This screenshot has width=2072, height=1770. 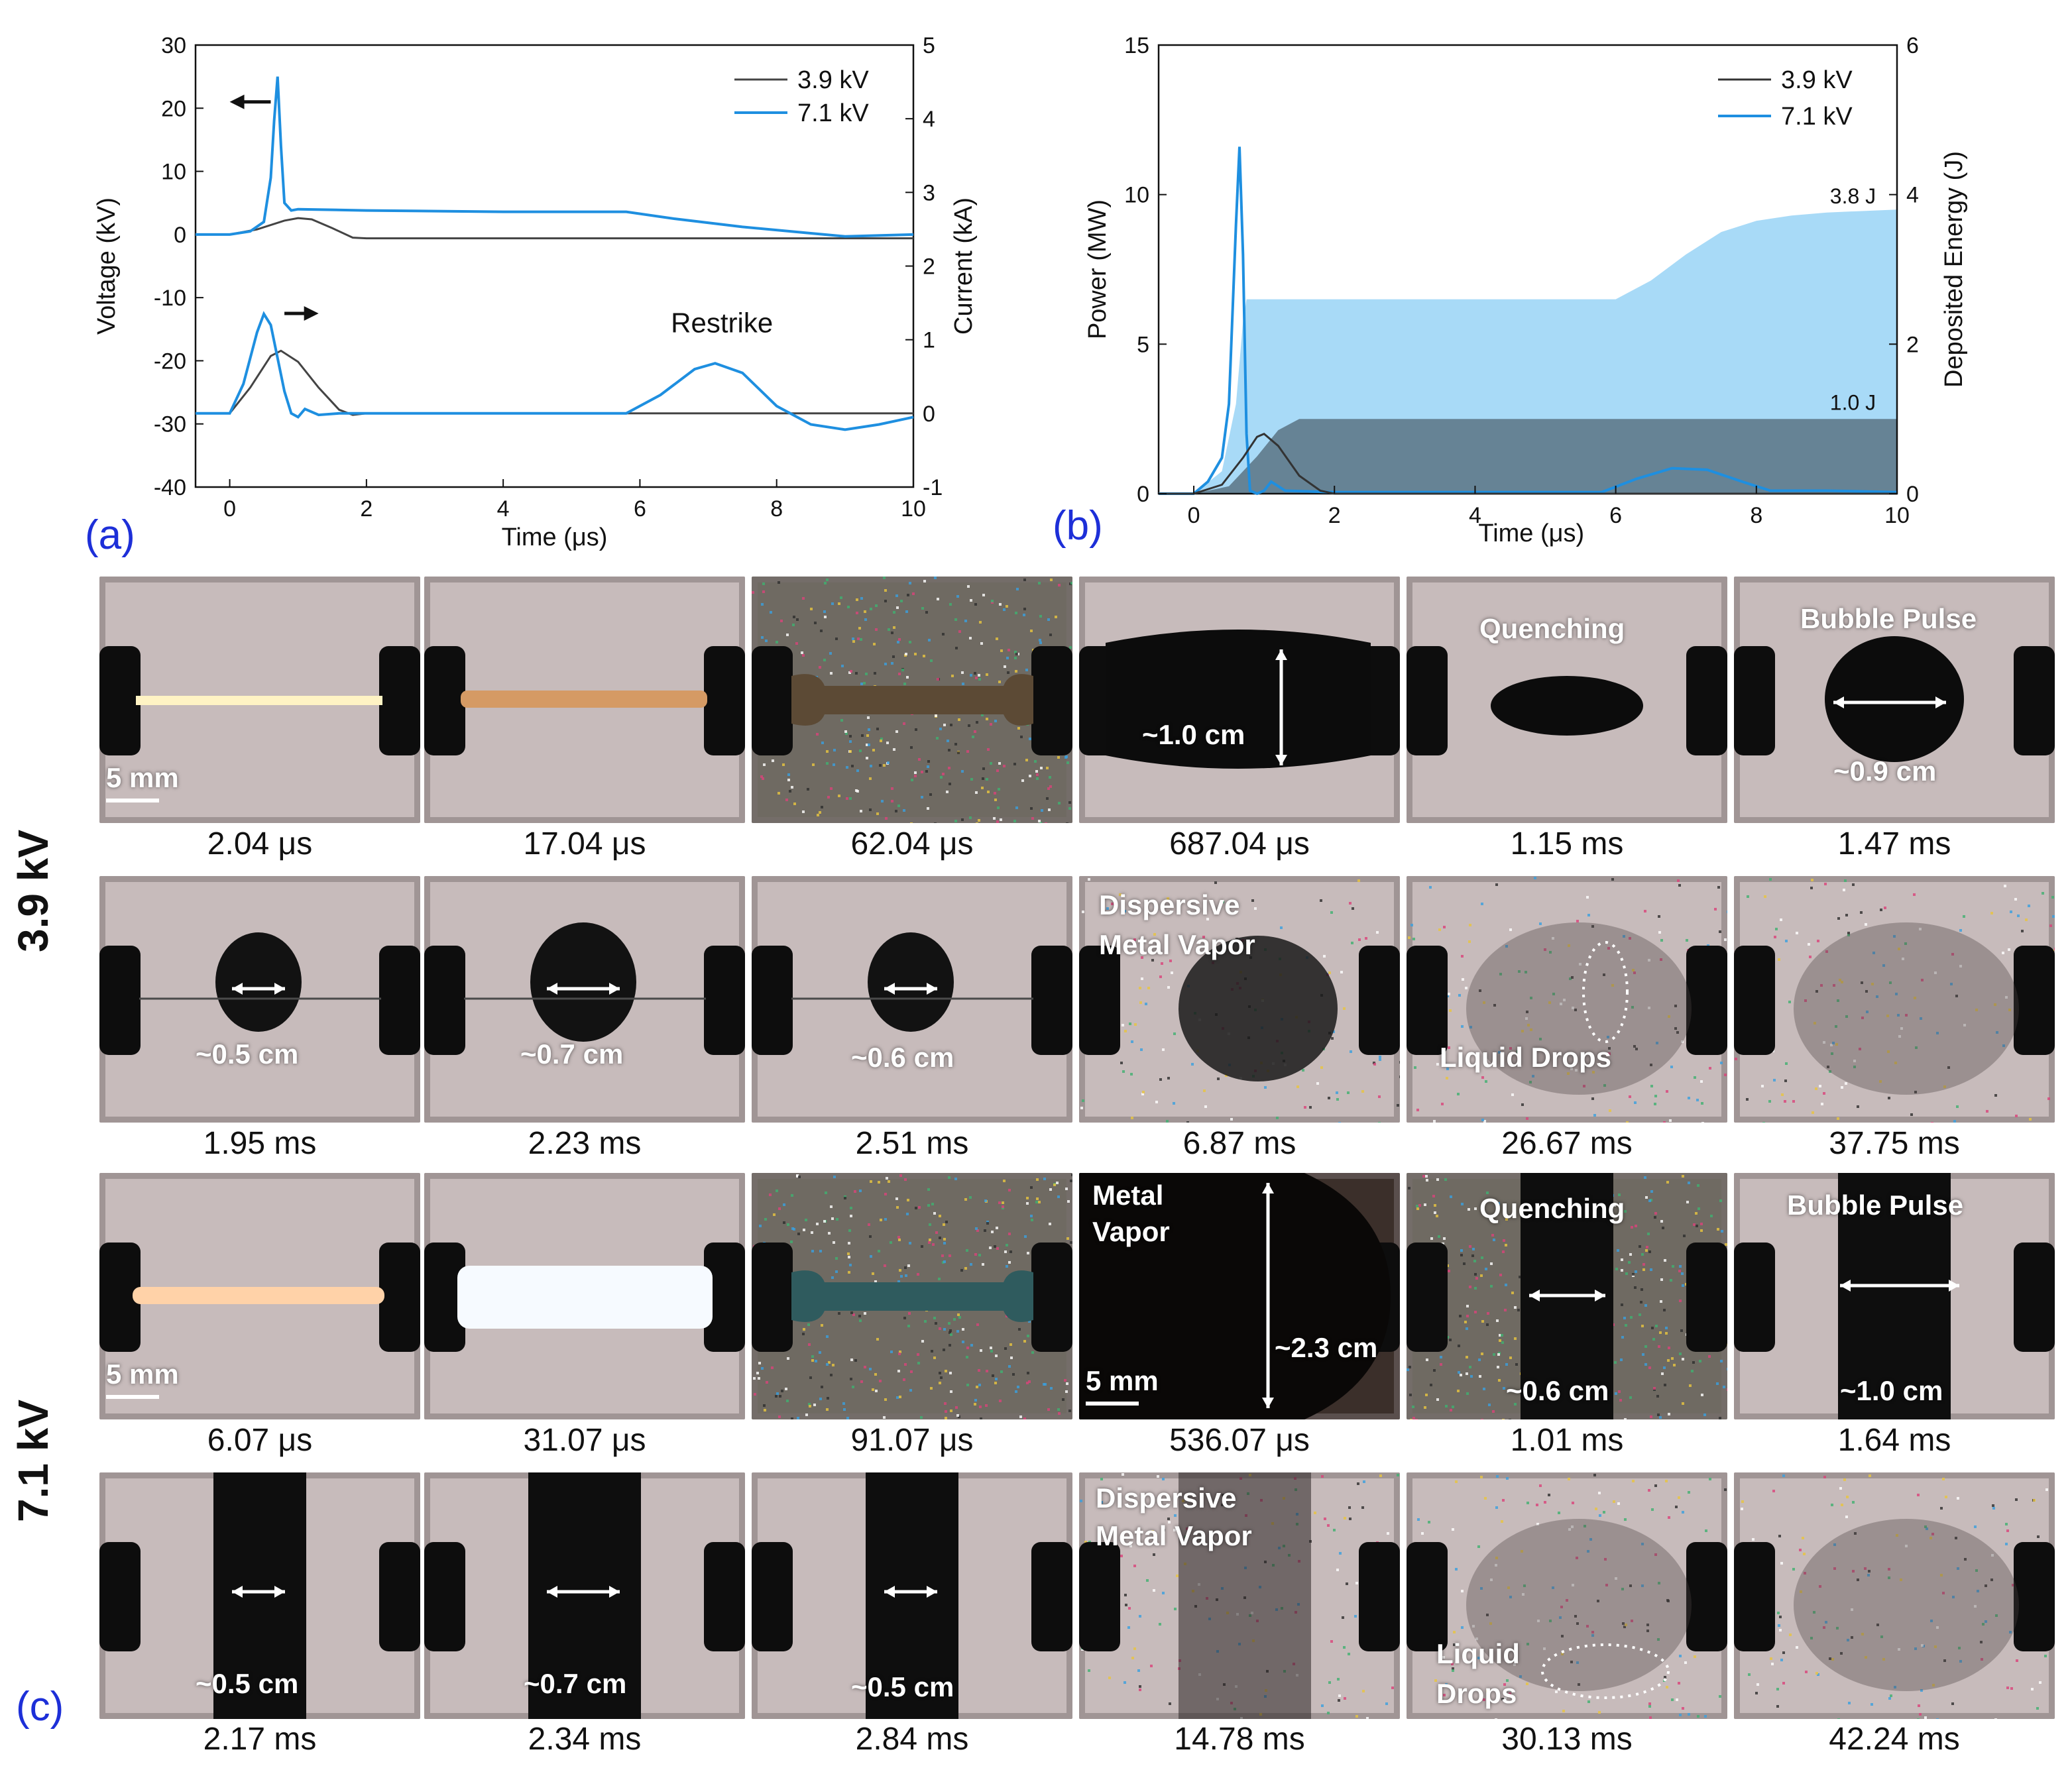 What do you see at coordinates (929, 340) in the screenshot?
I see `y2-tick-label: 1` at bounding box center [929, 340].